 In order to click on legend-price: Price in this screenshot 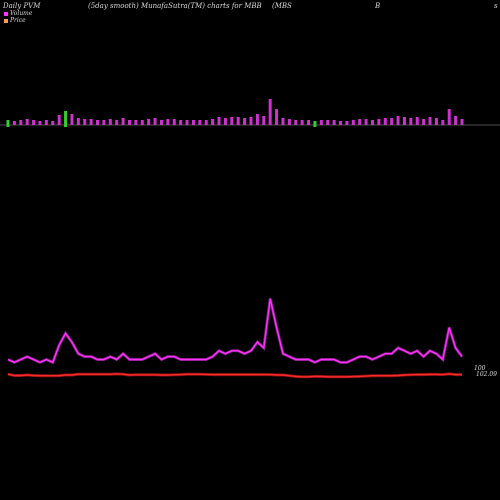, I will do `click(15, 20)`.